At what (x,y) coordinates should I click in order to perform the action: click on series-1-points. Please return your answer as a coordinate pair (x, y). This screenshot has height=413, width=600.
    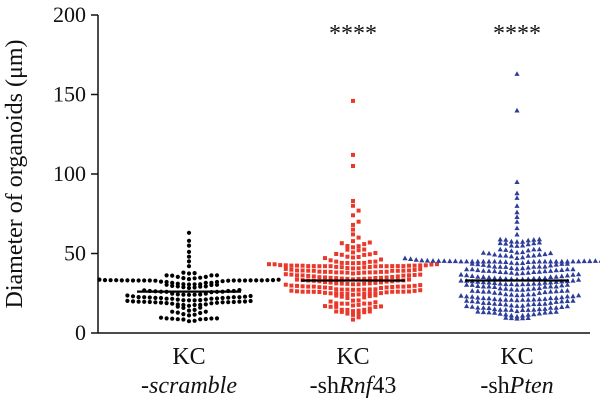
    Looking at the image, I should click on (189, 277).